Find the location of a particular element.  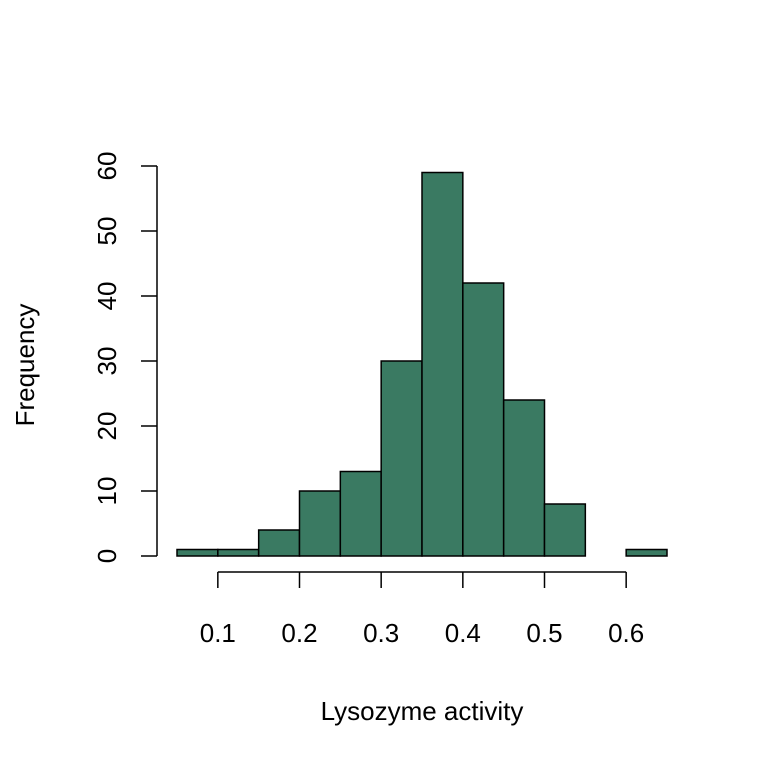

x-ticks: 0.1 0.2 0.3 0.4 0.5 0.6 is located at coordinates (422, 610).